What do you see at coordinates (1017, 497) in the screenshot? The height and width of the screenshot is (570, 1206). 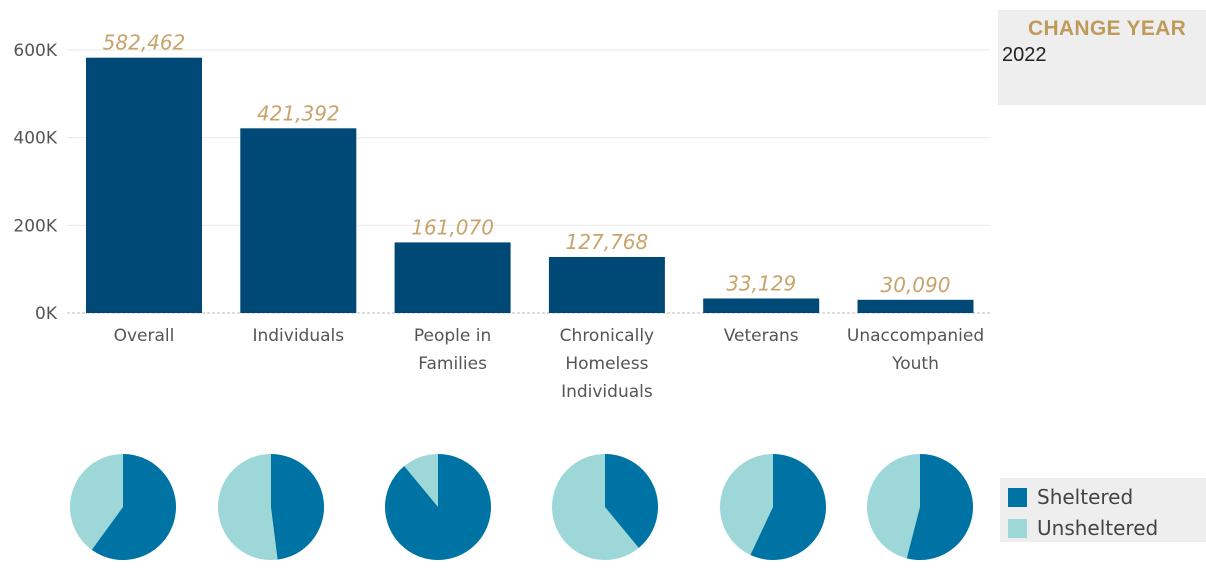 I see `sheltered-swatch` at bounding box center [1017, 497].